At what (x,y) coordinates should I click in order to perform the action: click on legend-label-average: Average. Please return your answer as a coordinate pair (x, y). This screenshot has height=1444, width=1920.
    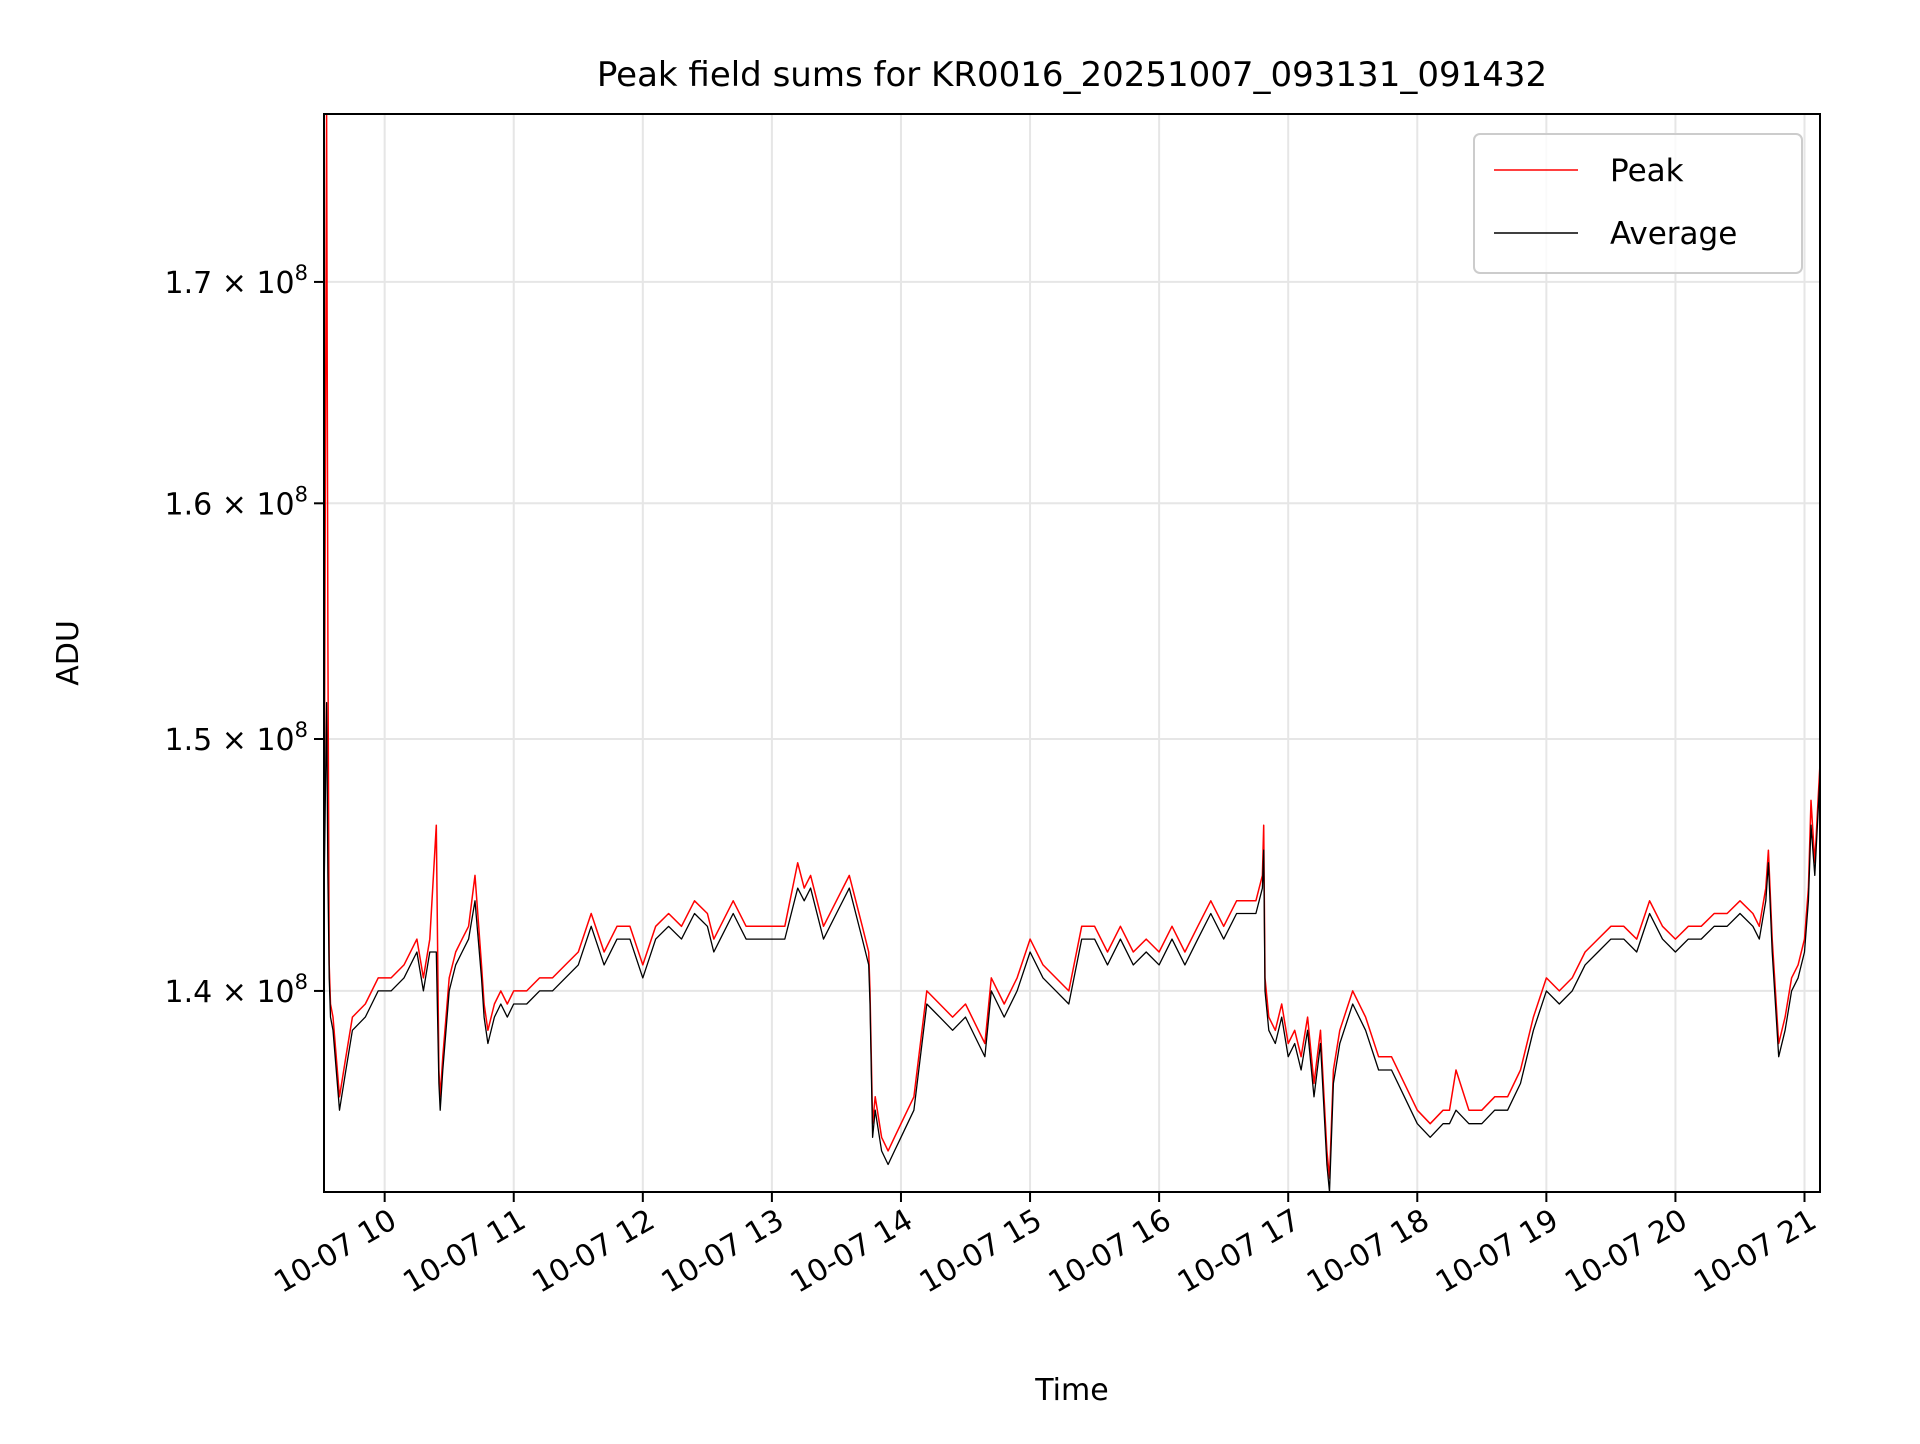
    Looking at the image, I should click on (1673, 234).